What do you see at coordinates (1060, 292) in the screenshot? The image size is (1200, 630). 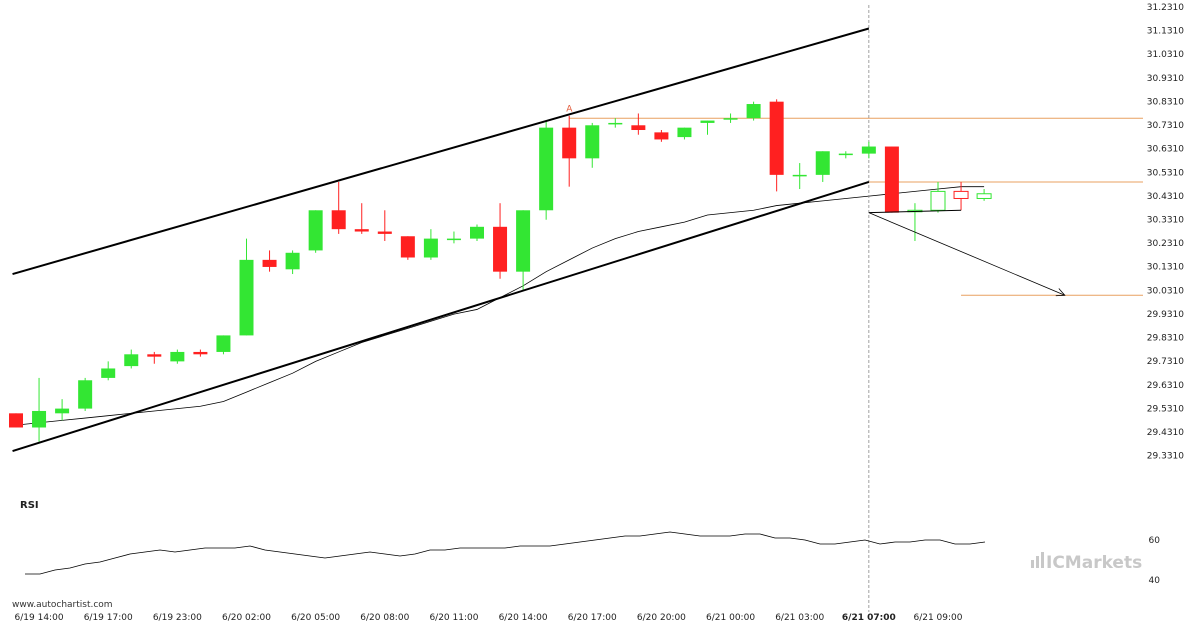 I see `forecast-arrow-head` at bounding box center [1060, 292].